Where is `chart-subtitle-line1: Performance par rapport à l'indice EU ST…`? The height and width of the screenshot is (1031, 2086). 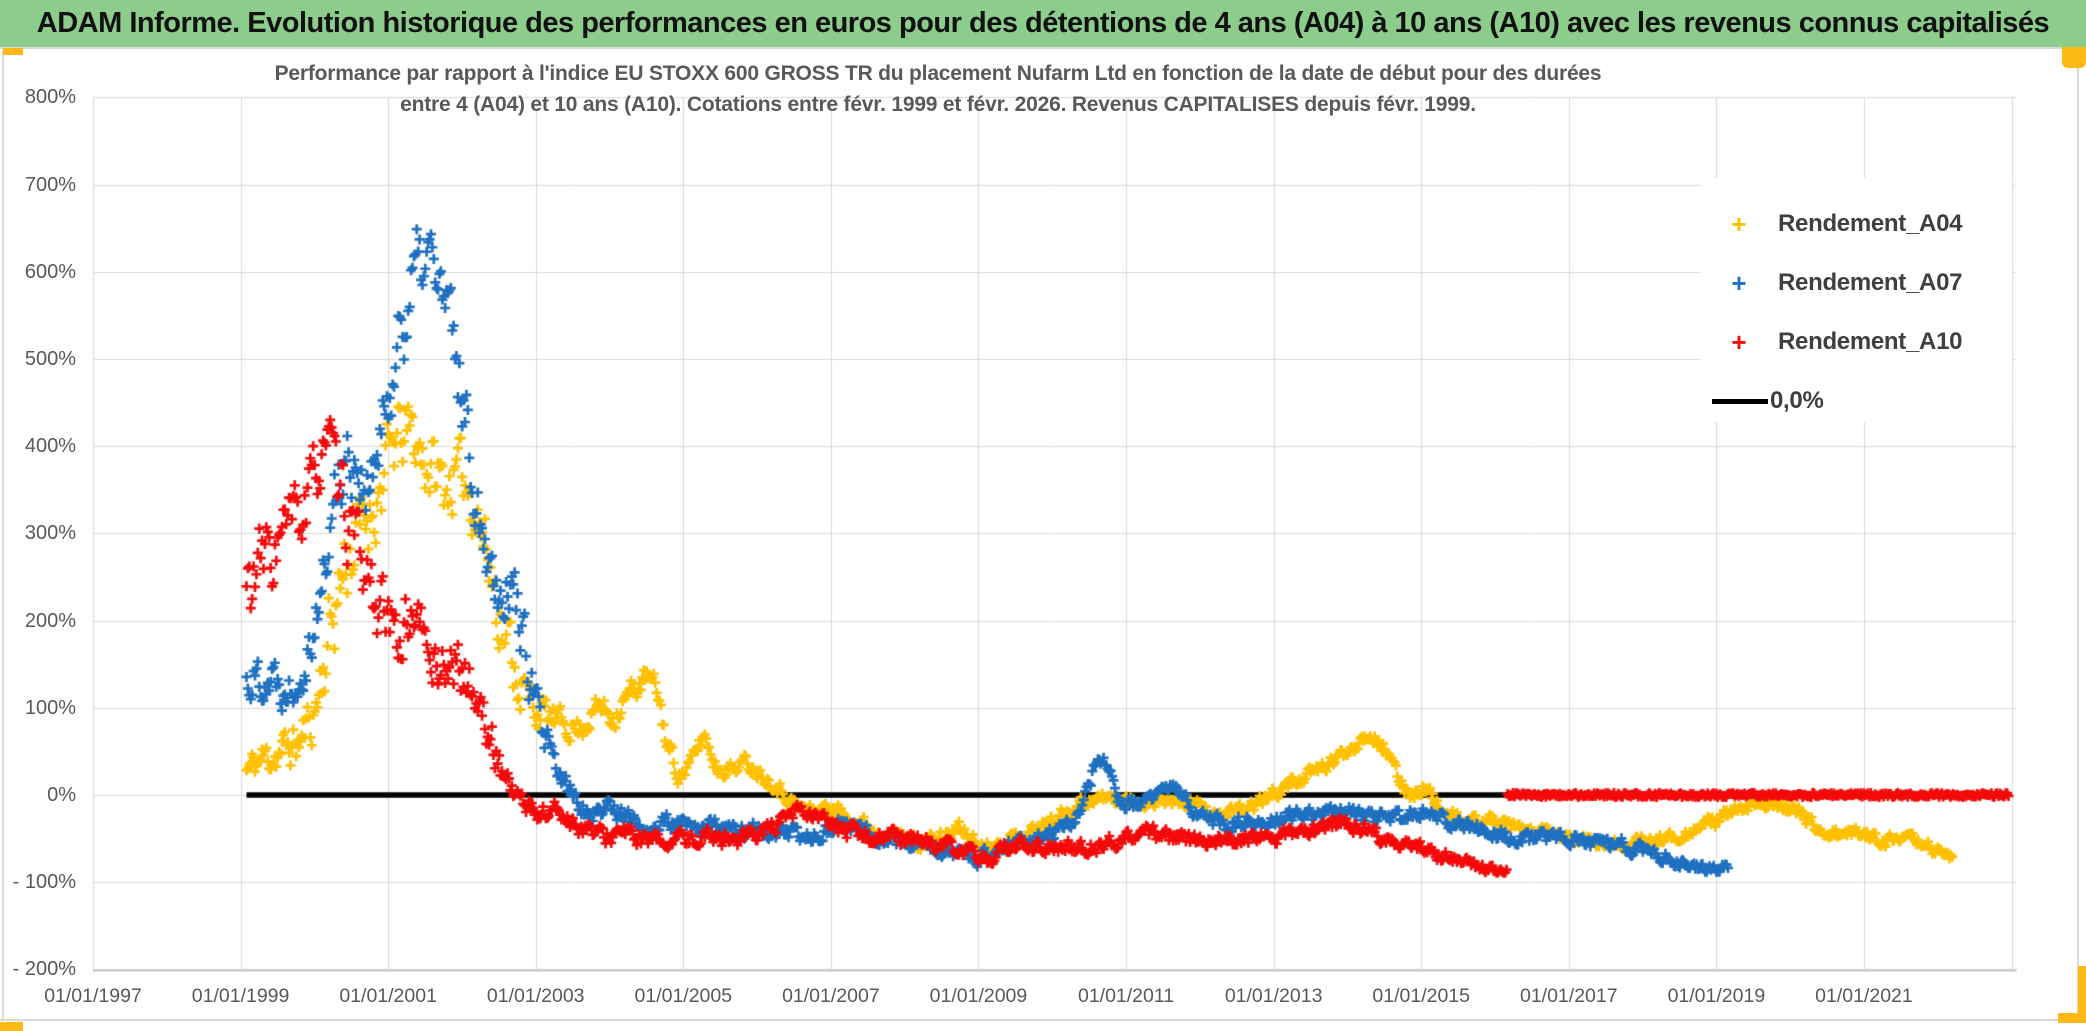 chart-subtitle-line1: Performance par rapport à l'indice EU ST… is located at coordinates (938, 73).